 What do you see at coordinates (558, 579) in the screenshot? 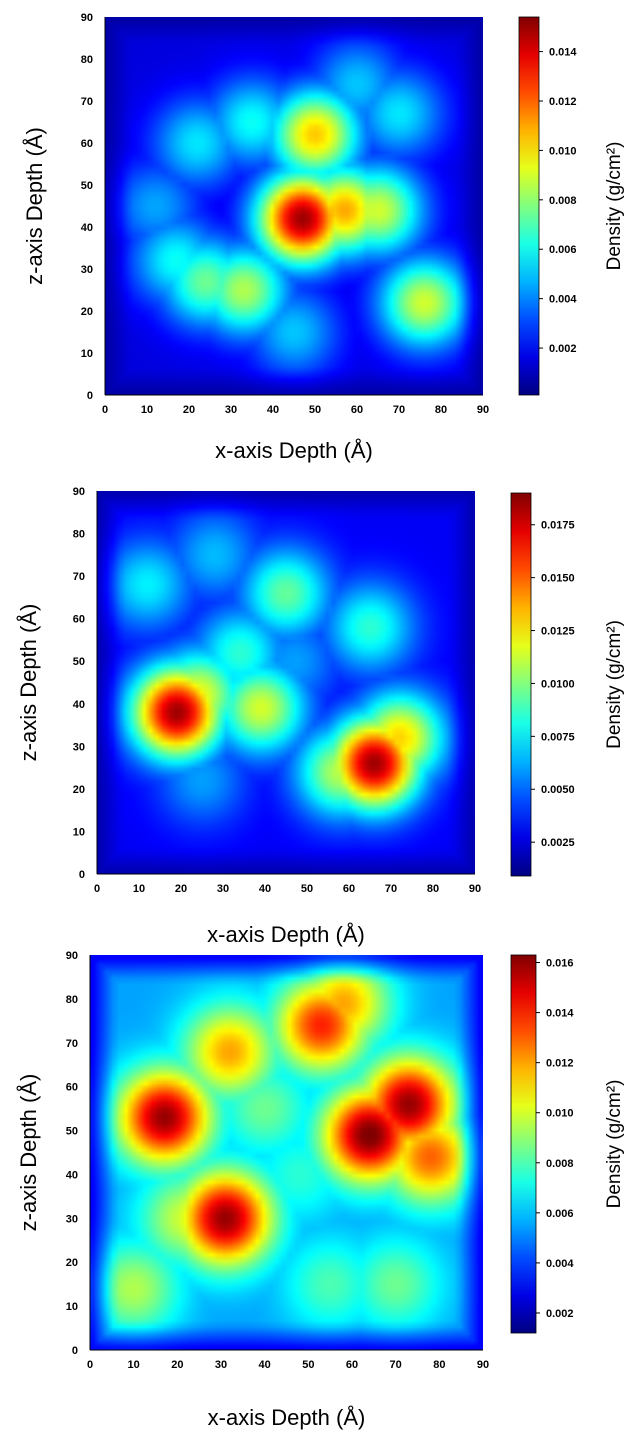
I see `colorbar-tick-label: 0.0150` at bounding box center [558, 579].